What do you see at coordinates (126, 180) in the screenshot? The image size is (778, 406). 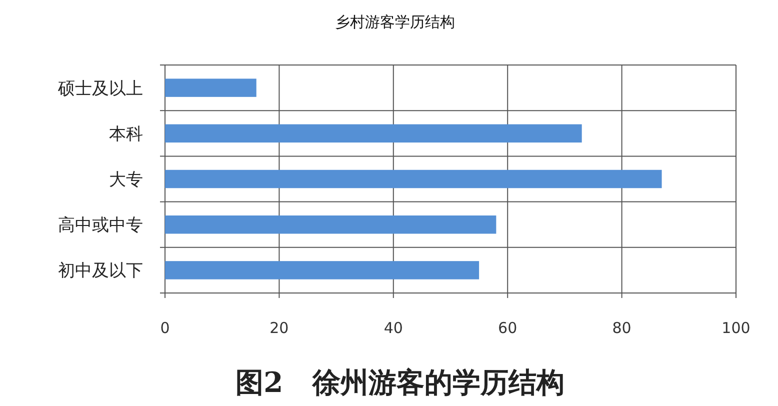 I see `y-tick-label: 大专` at bounding box center [126, 180].